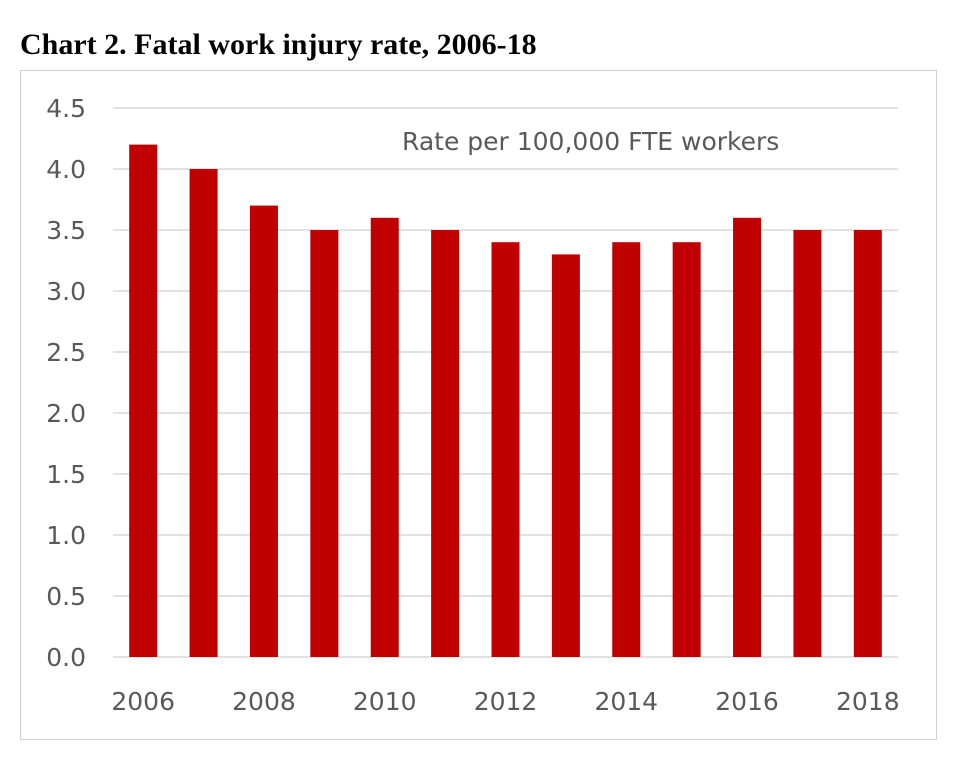 The image size is (959, 775). Describe the element at coordinates (66, 474) in the screenshot. I see `y-tick-label: 1.5` at that location.